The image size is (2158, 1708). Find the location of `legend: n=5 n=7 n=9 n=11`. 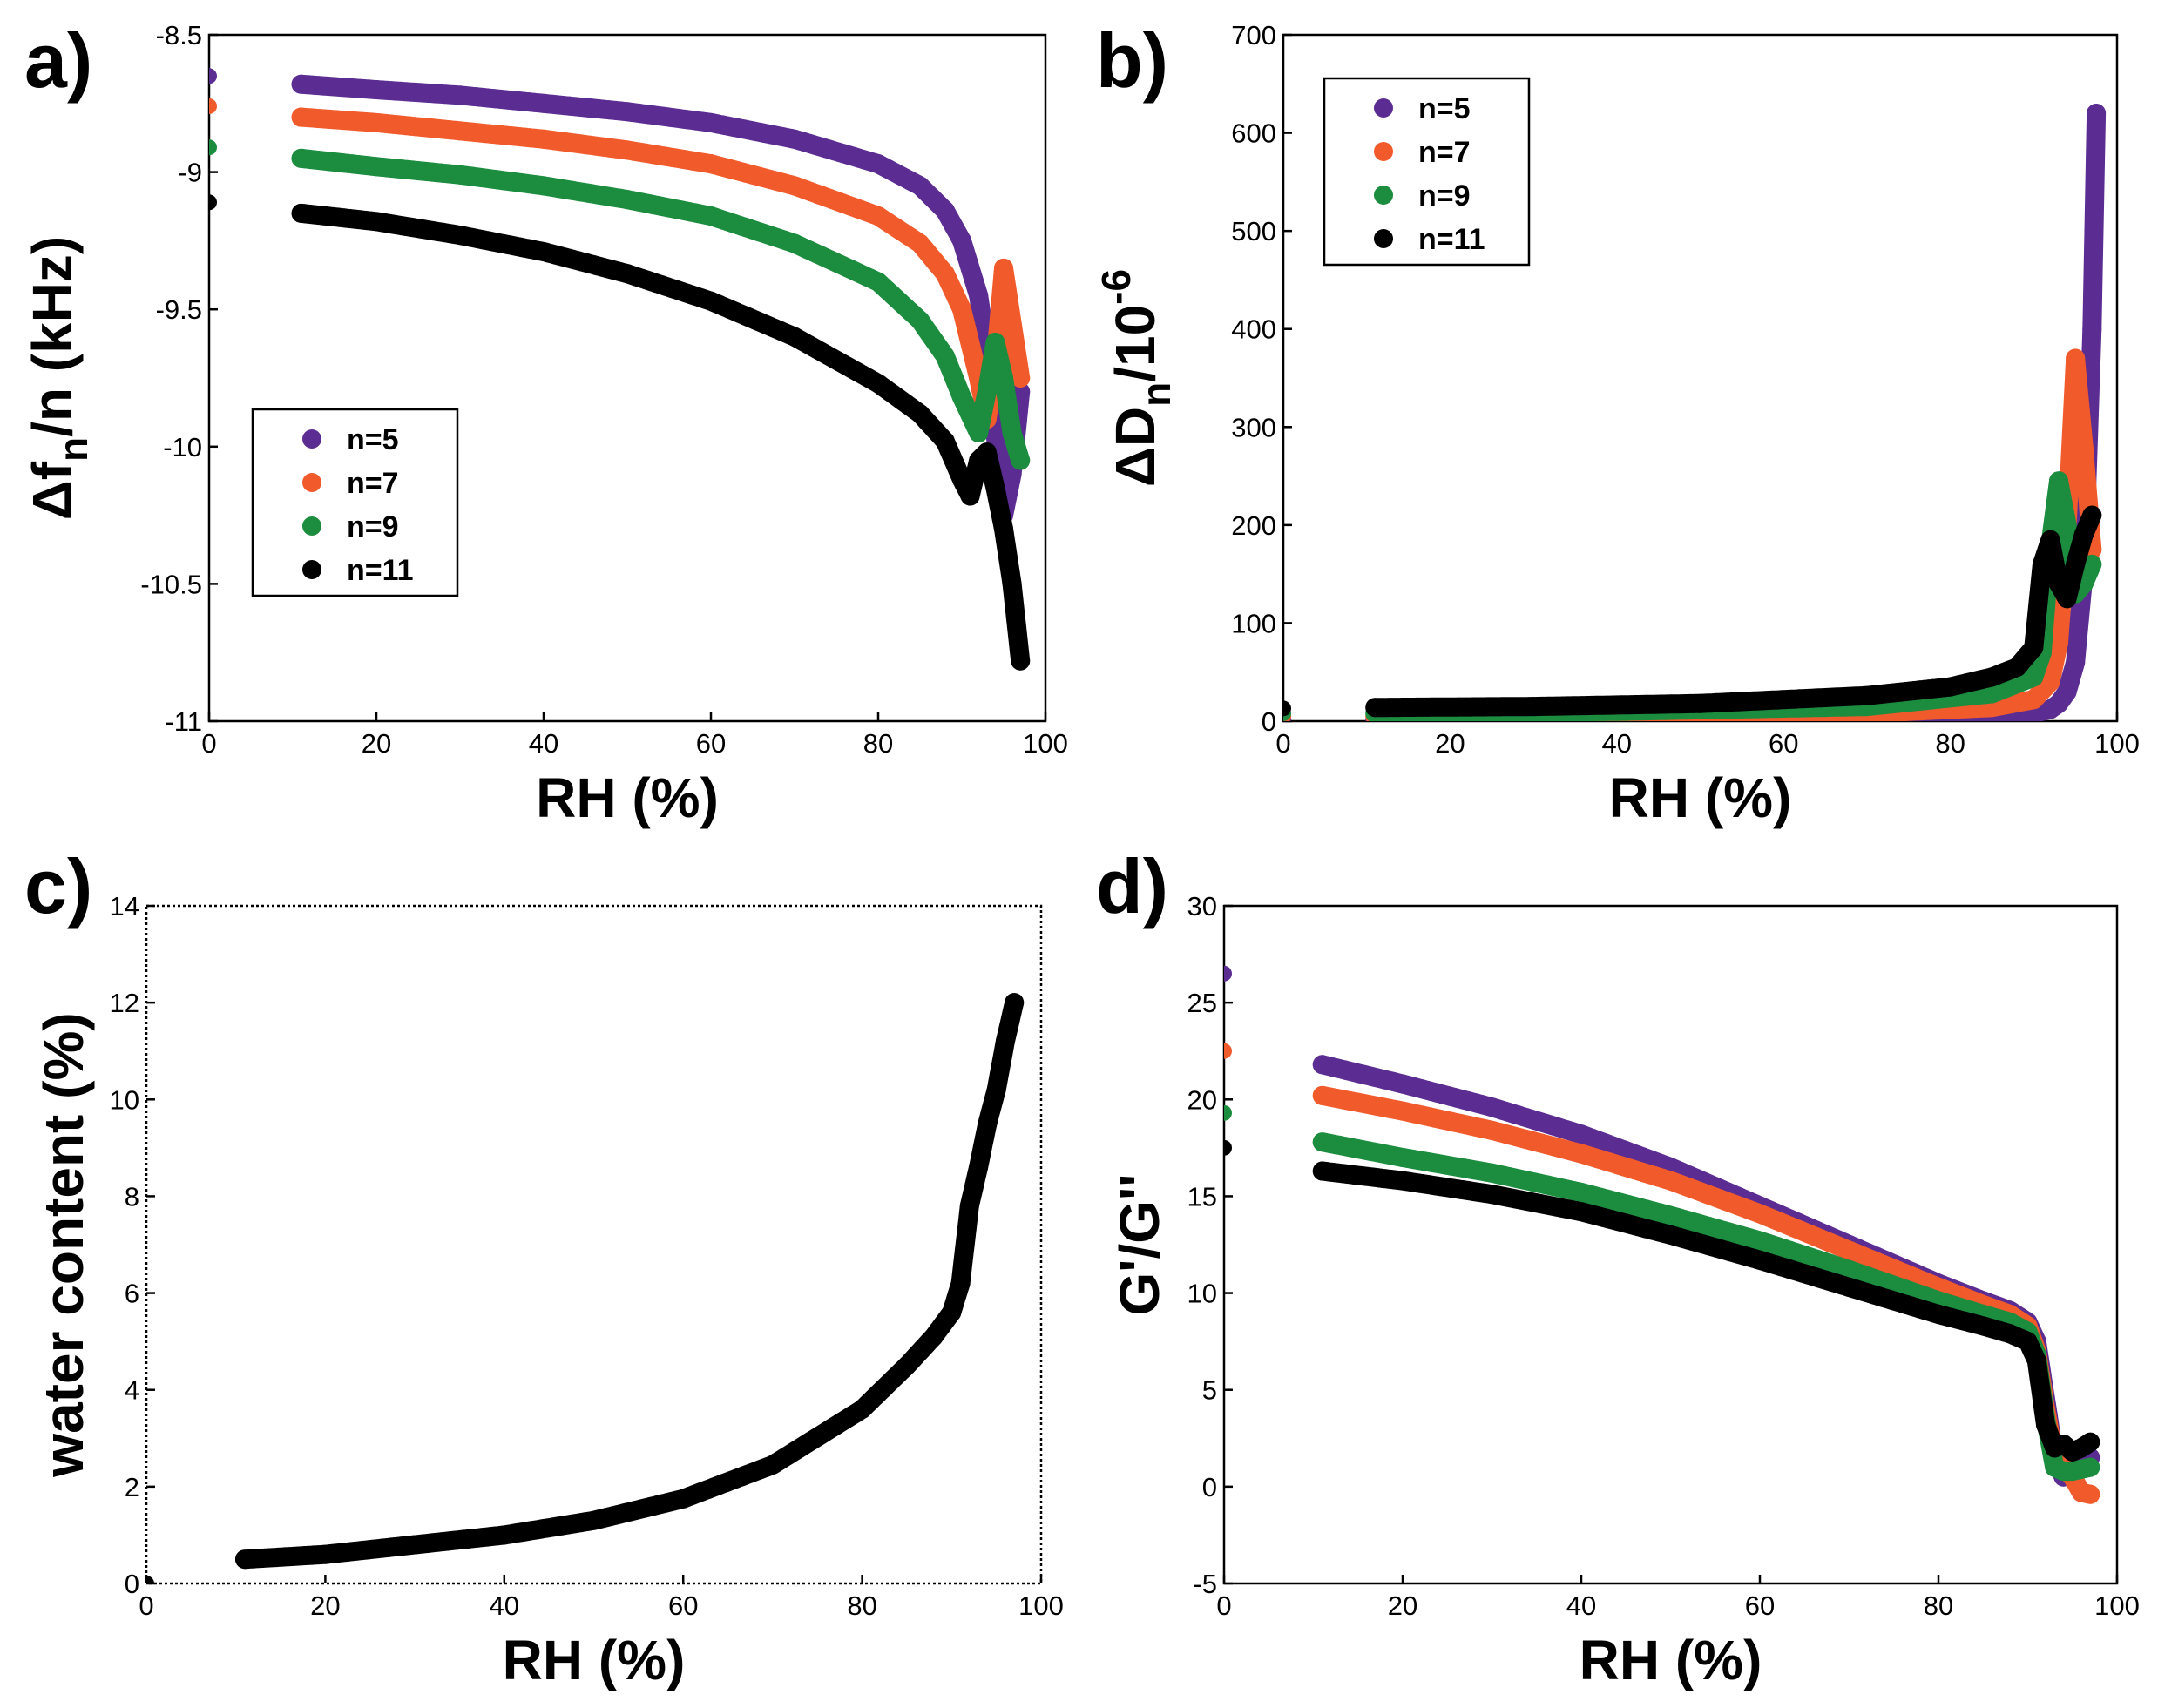

legend: n=5 n=7 n=9 n=11 is located at coordinates (355, 502).